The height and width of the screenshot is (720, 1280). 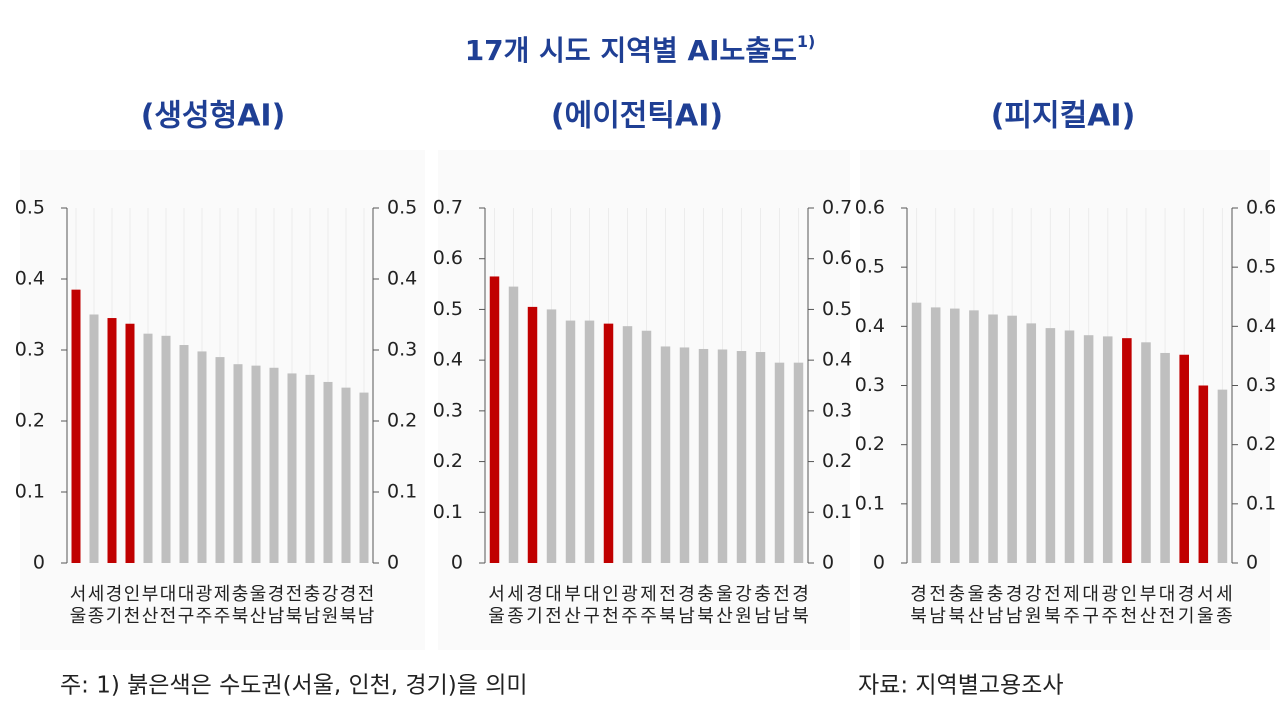 What do you see at coordinates (723, 606) in the screenshot?
I see `x-tick-label: 울산` at bounding box center [723, 606].